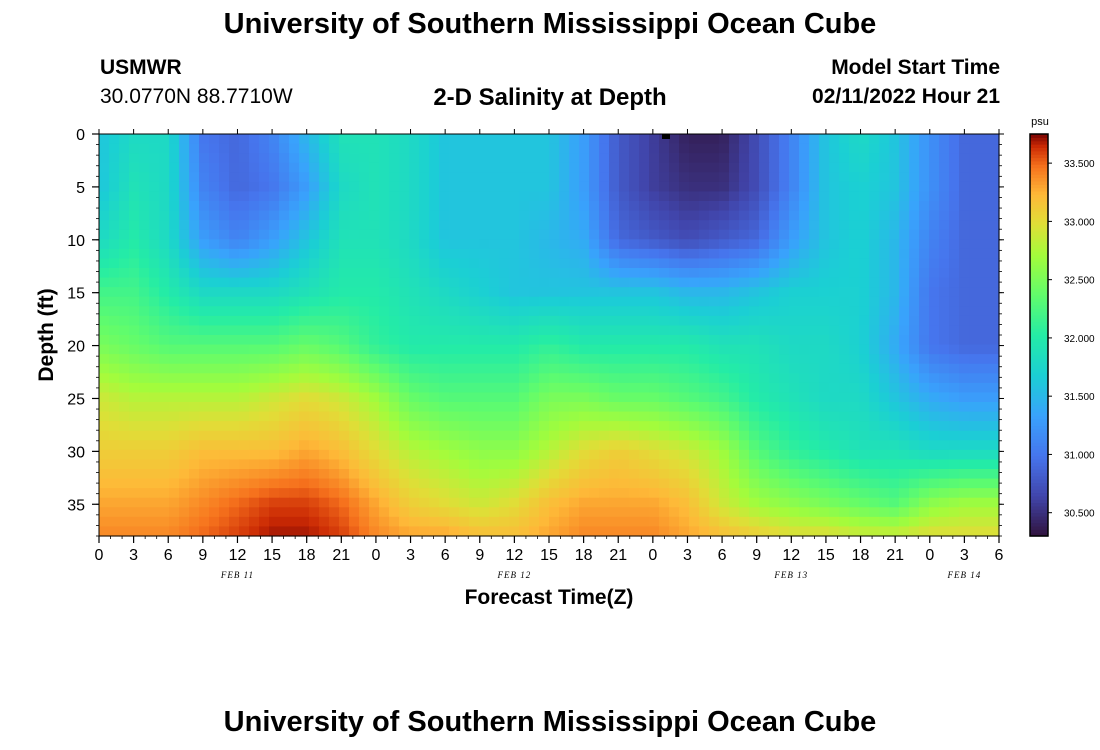 This screenshot has height=750, width=1100. I want to click on date-label: FEB 14, so click(964, 575).